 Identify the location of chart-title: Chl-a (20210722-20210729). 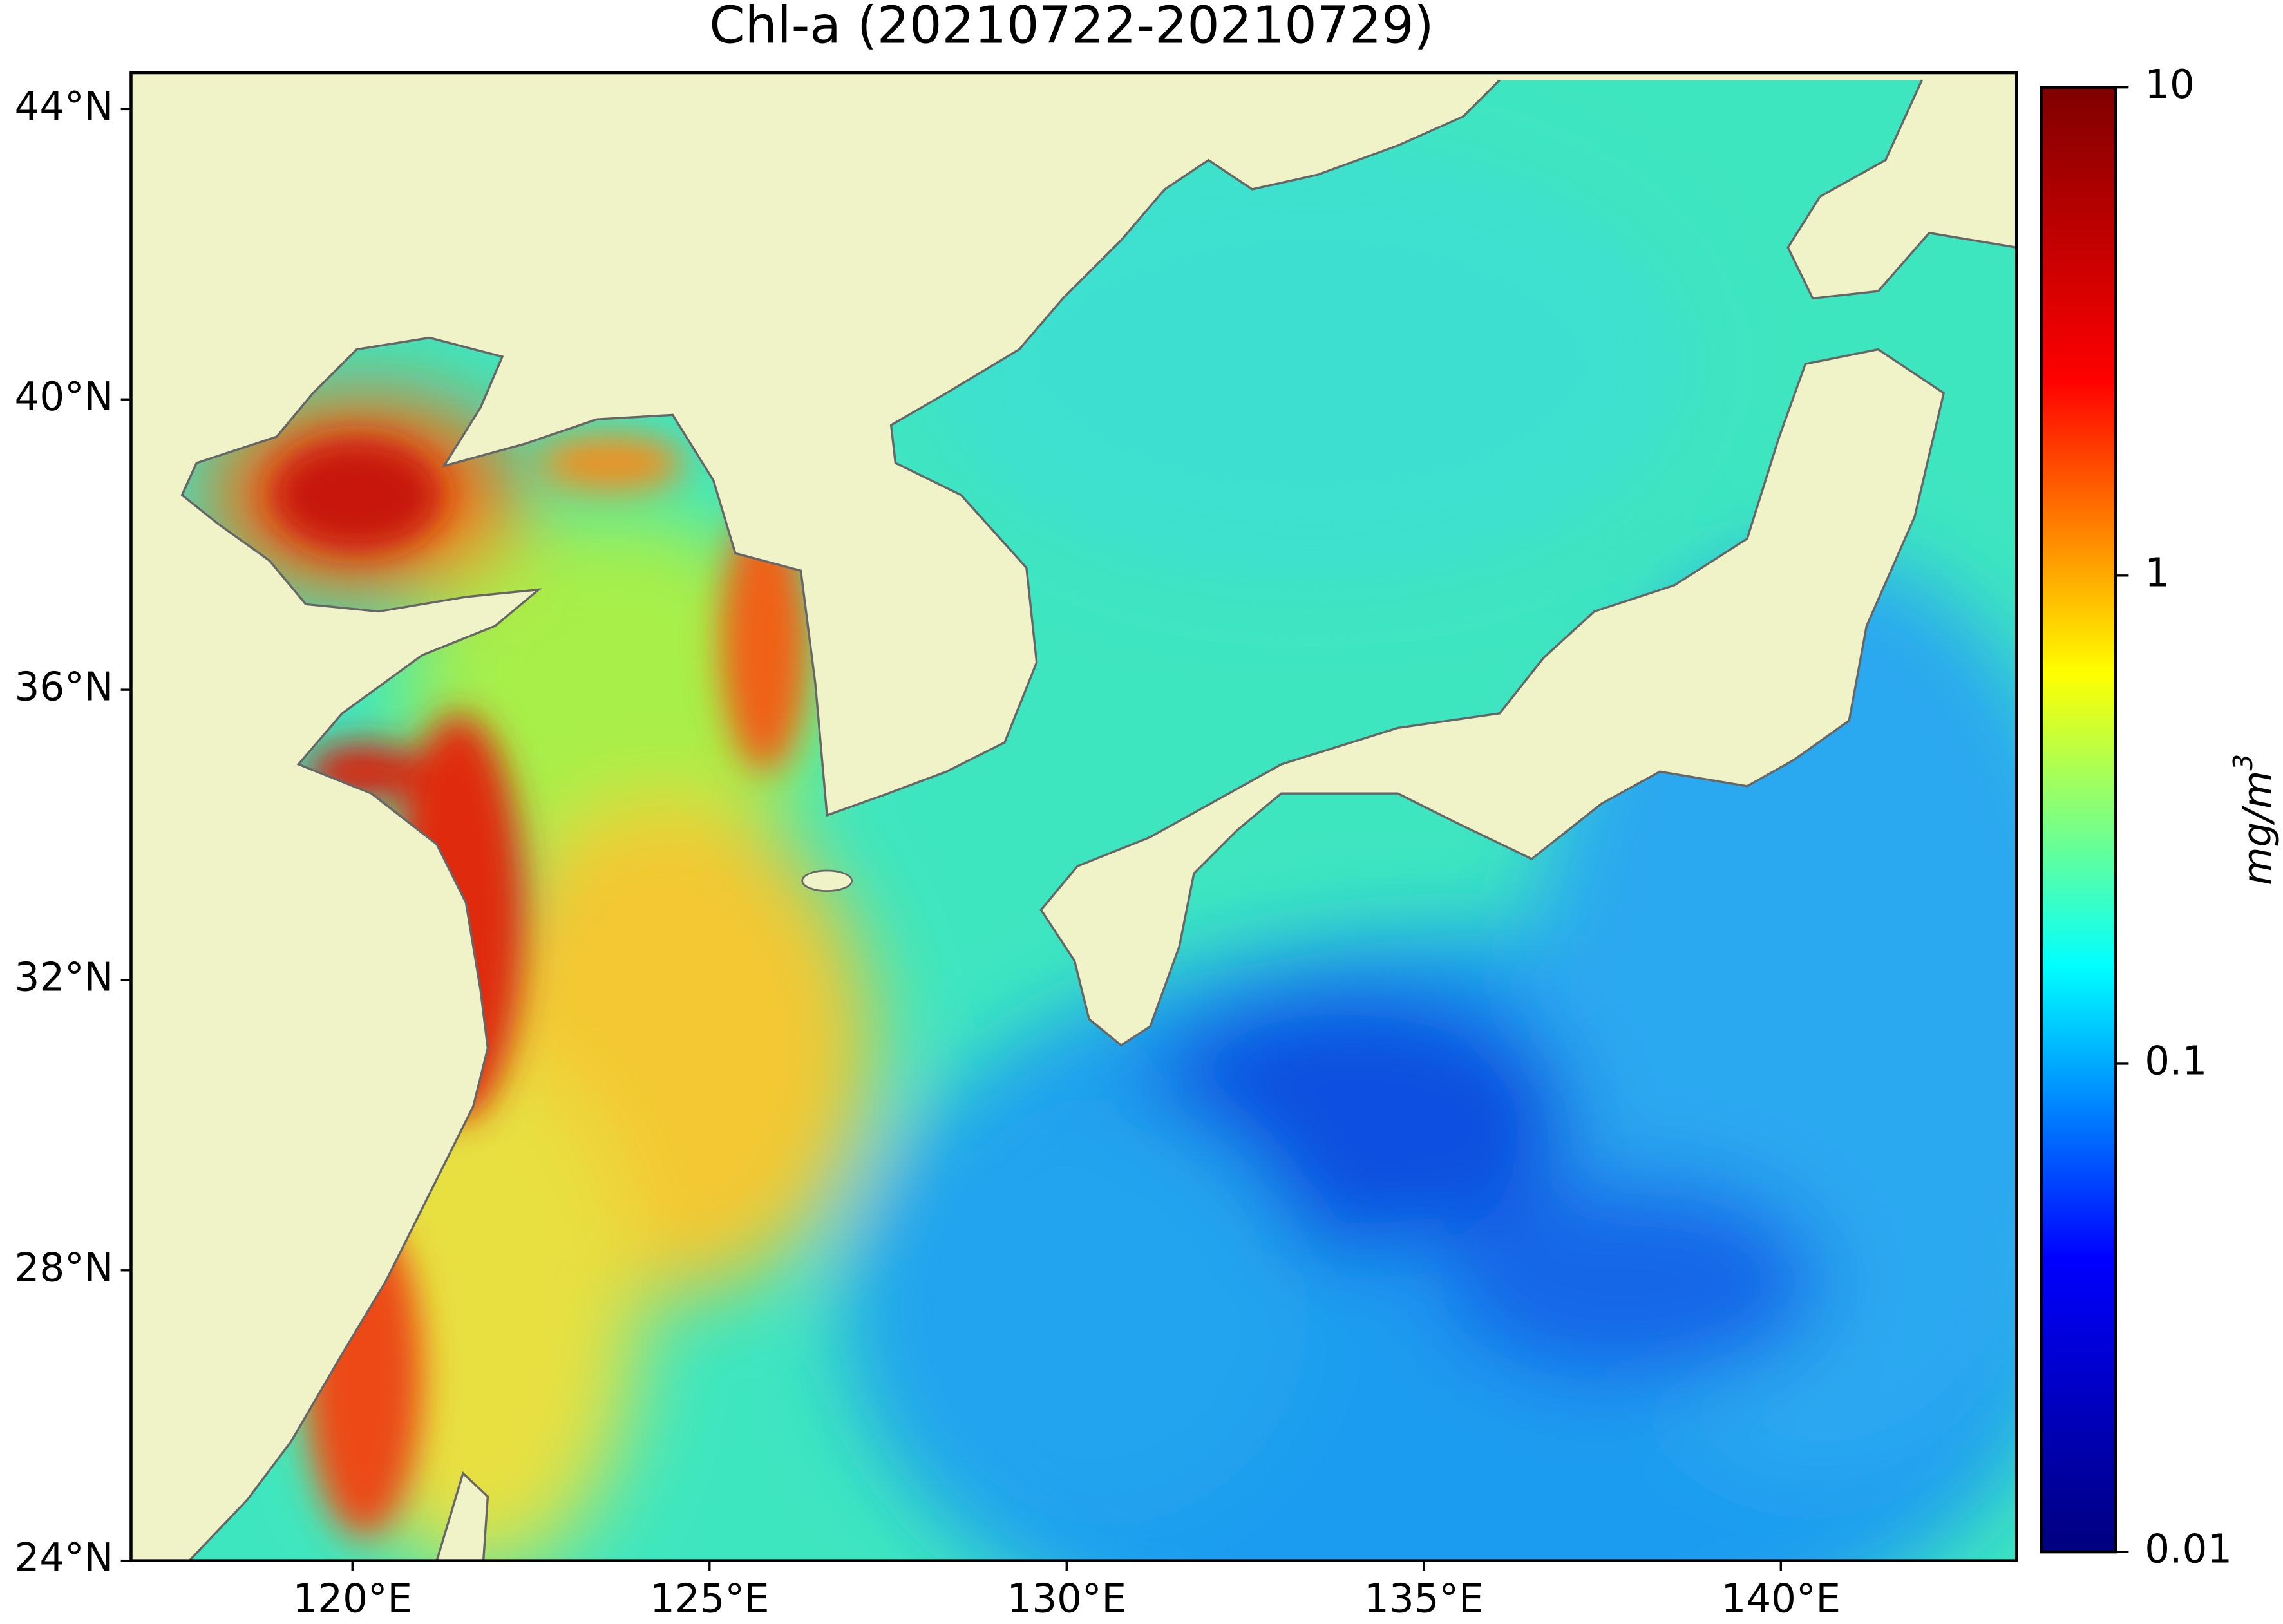
(1071, 27).